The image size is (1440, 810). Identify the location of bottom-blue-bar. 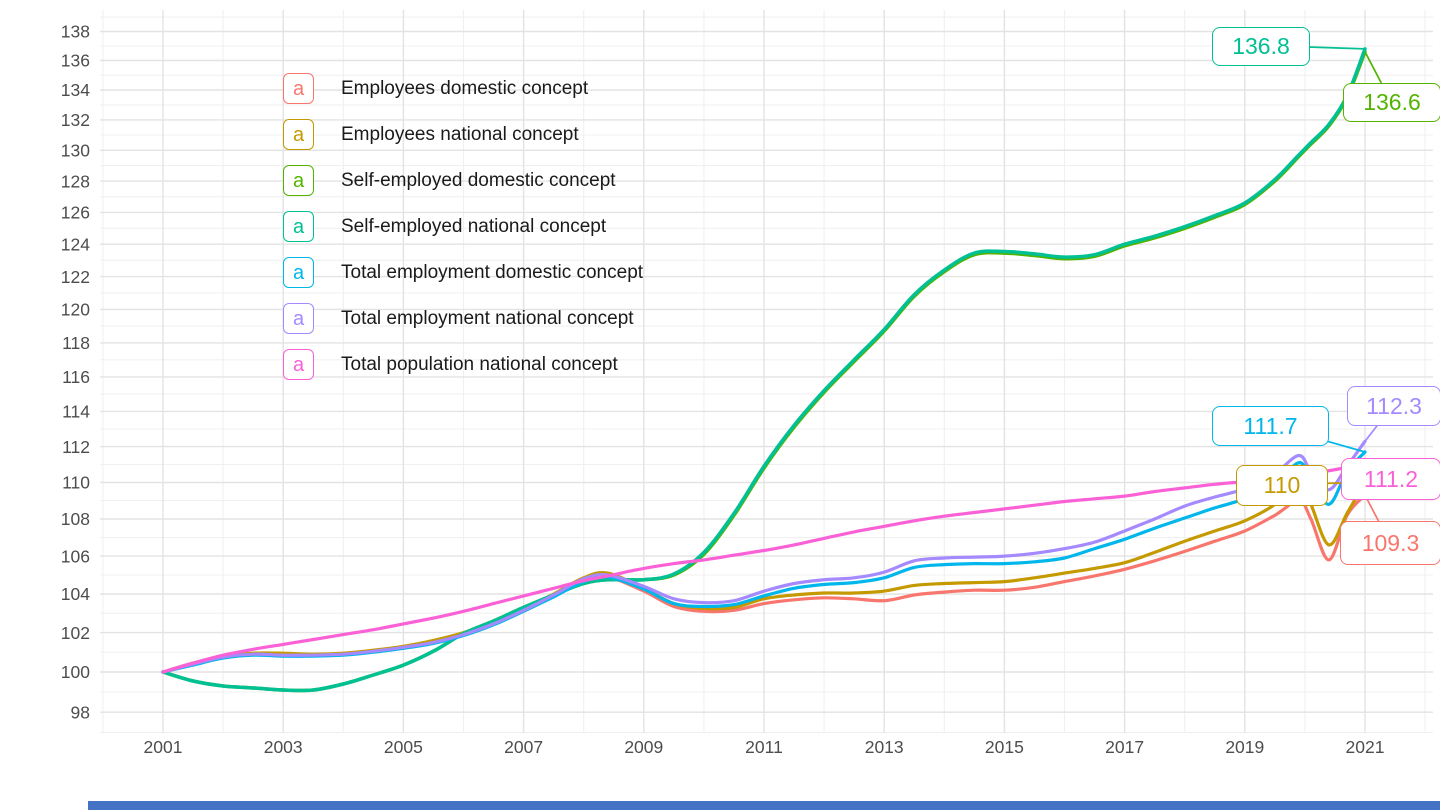
(764, 805).